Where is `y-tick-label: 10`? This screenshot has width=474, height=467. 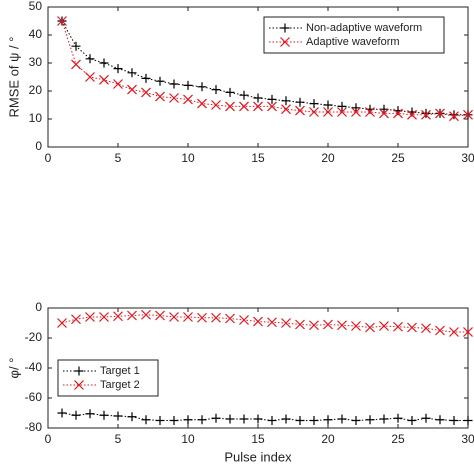
y-tick-label: 10 is located at coordinates (36, 118).